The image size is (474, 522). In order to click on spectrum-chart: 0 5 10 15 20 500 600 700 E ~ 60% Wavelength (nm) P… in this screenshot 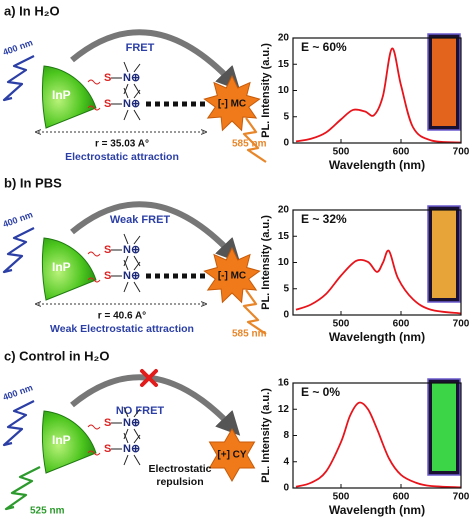, I will do `click(365, 103)`.